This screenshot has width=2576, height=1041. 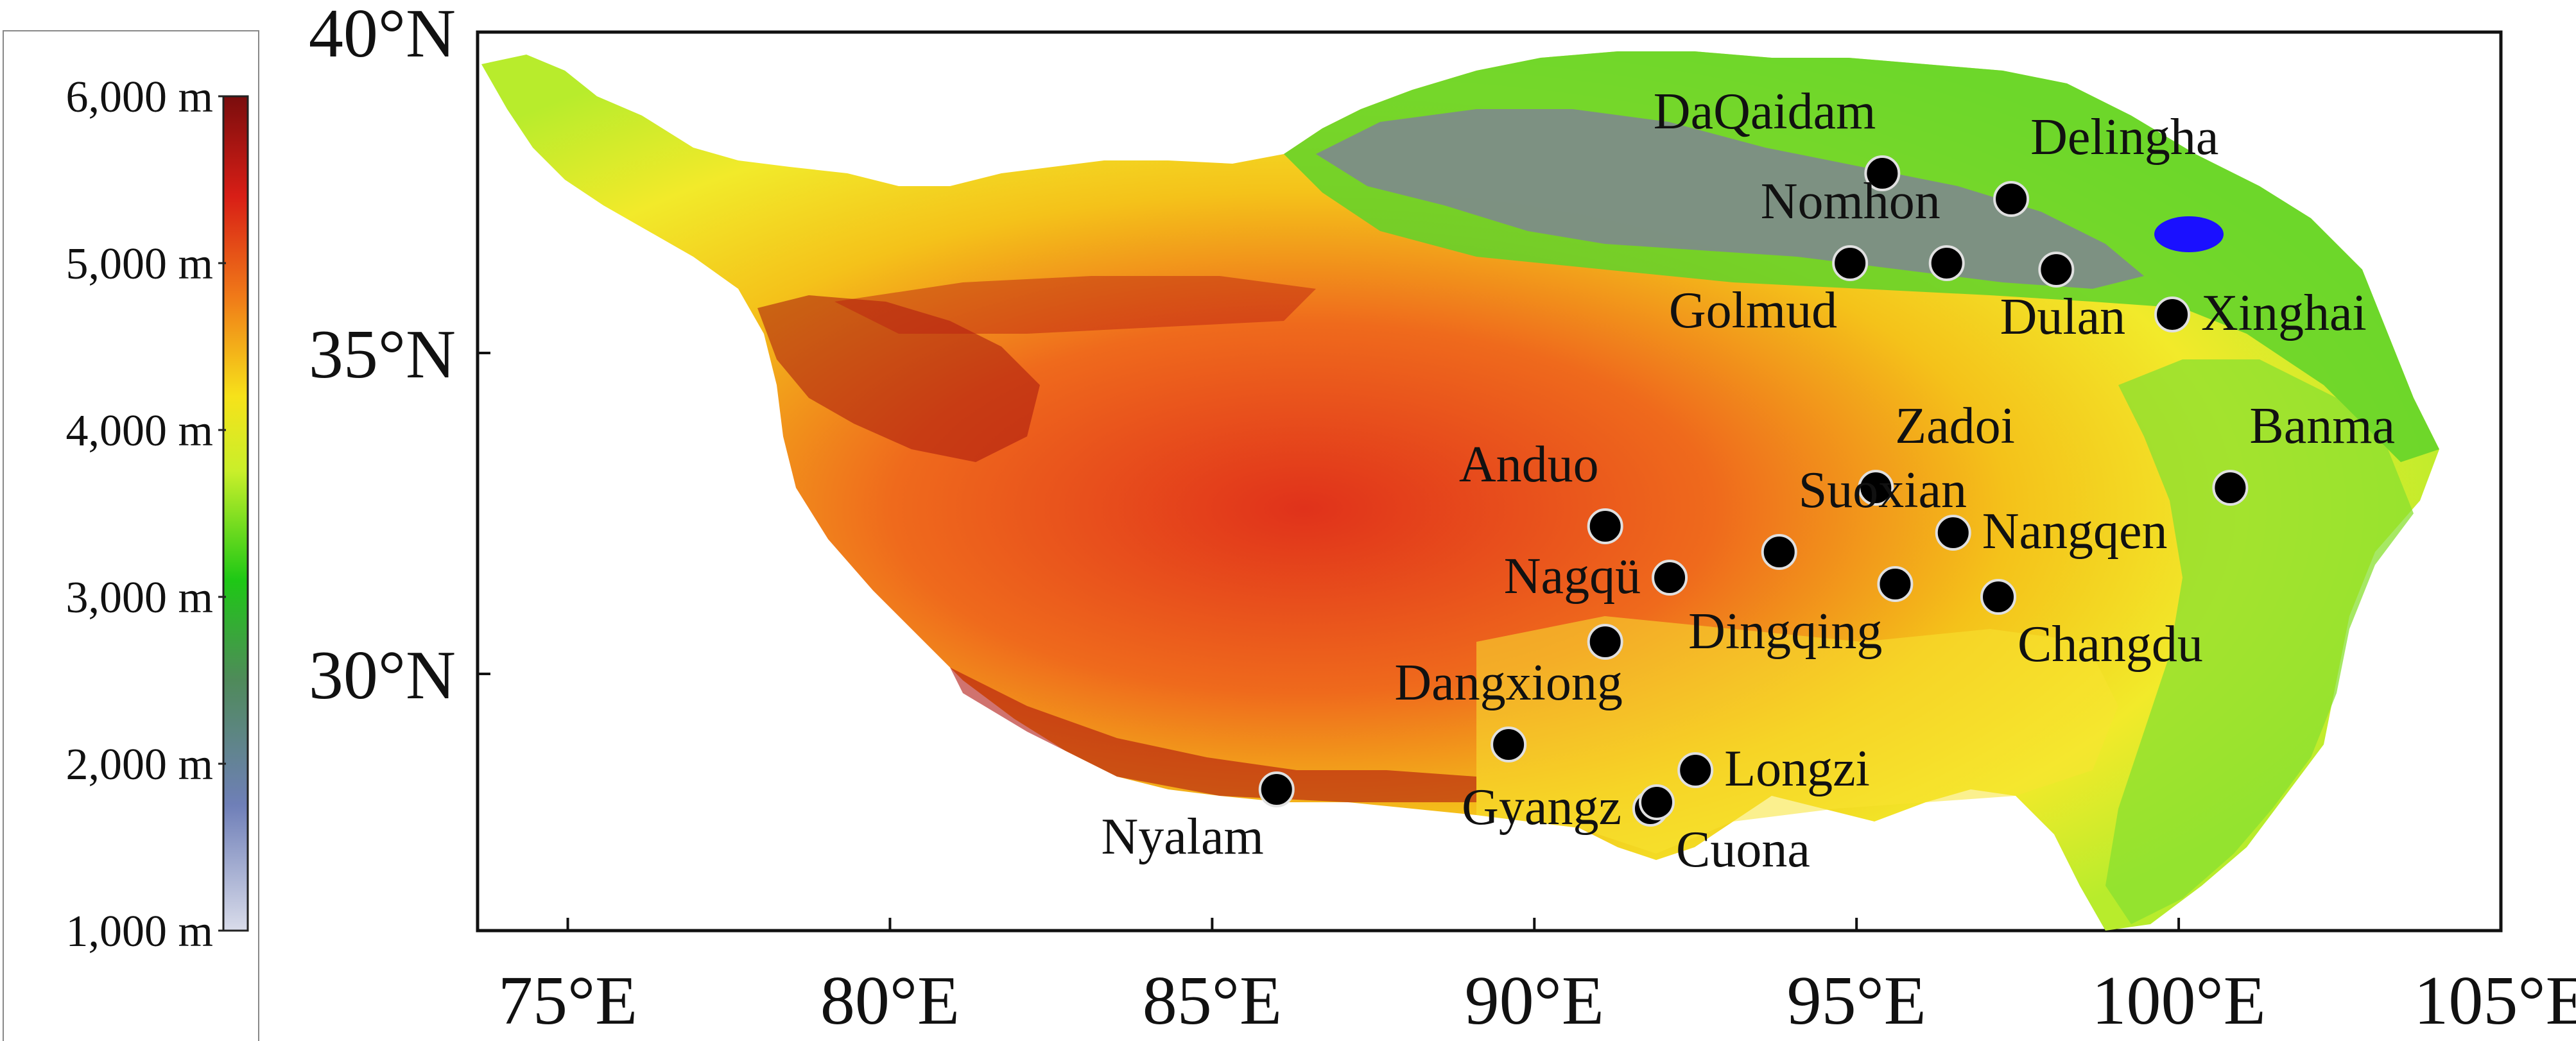 What do you see at coordinates (1573, 576) in the screenshot?
I see `station-label: Nagqü` at bounding box center [1573, 576].